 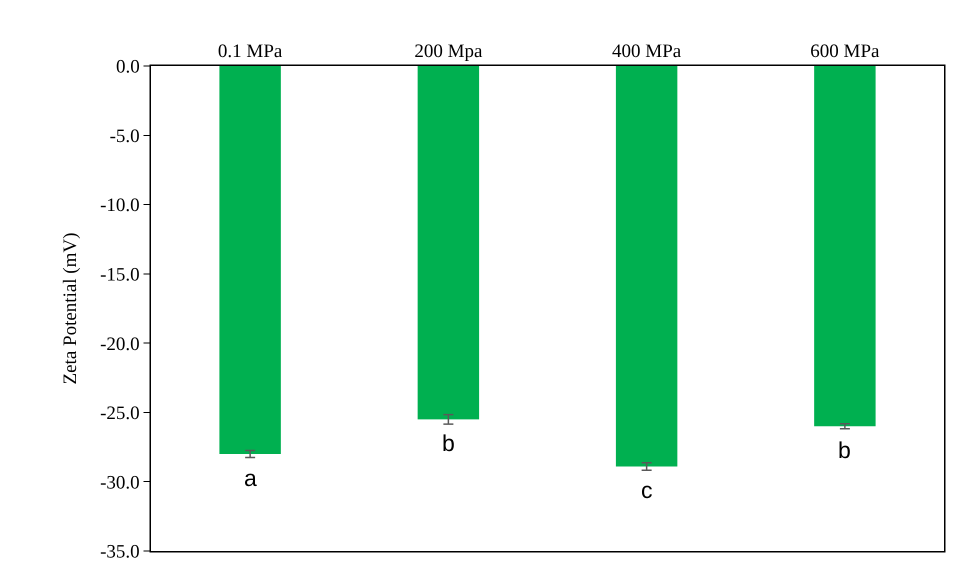 I want to click on x-tick-label: 600 MPa, so click(x=845, y=51).